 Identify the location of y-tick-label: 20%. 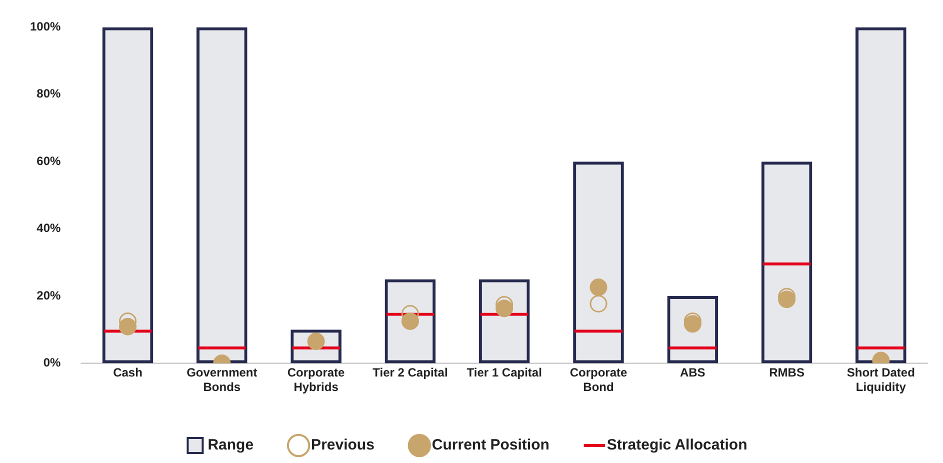
(49, 295).